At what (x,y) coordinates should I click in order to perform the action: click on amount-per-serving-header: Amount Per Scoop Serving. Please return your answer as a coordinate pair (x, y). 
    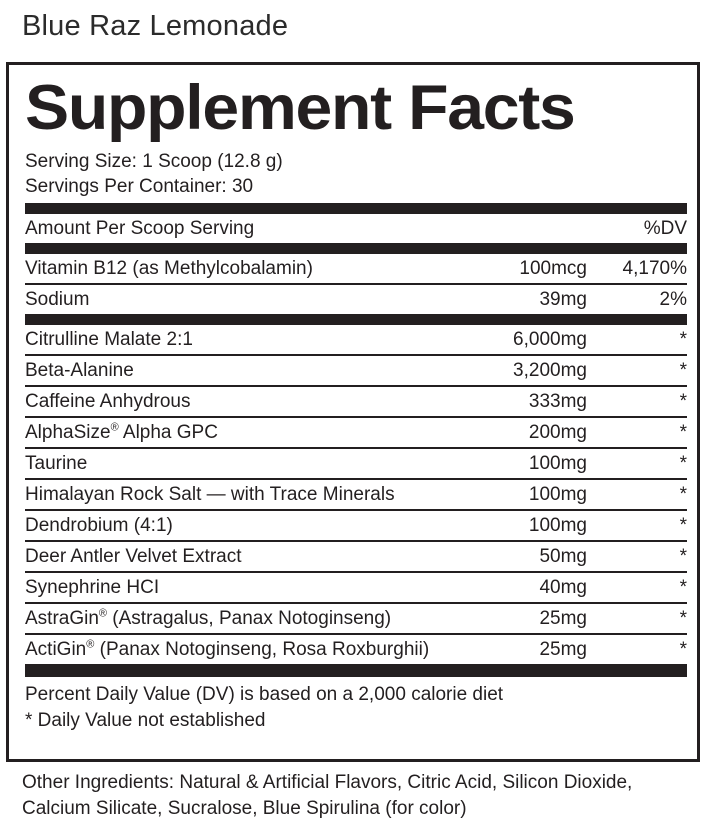
    Looking at the image, I should click on (140, 228).